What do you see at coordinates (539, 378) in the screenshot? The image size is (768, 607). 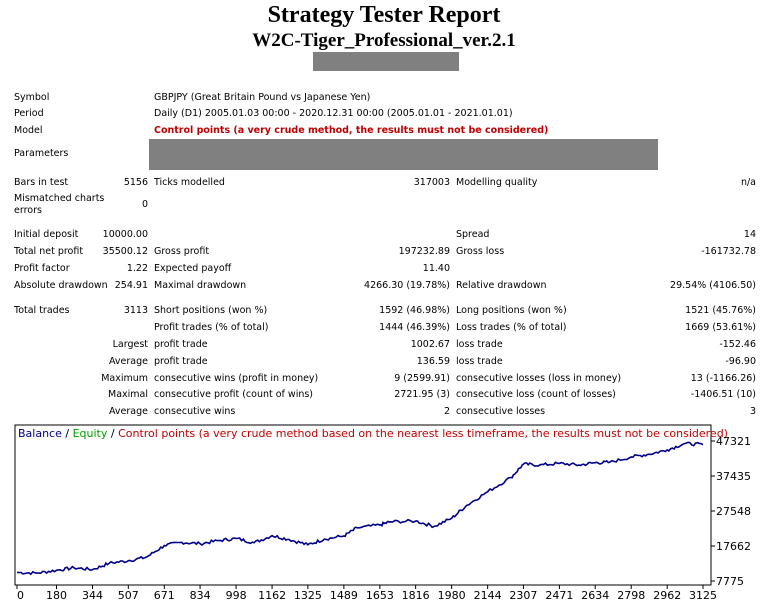 I see `max-losses-label: consecutive losses (loss in money)` at bounding box center [539, 378].